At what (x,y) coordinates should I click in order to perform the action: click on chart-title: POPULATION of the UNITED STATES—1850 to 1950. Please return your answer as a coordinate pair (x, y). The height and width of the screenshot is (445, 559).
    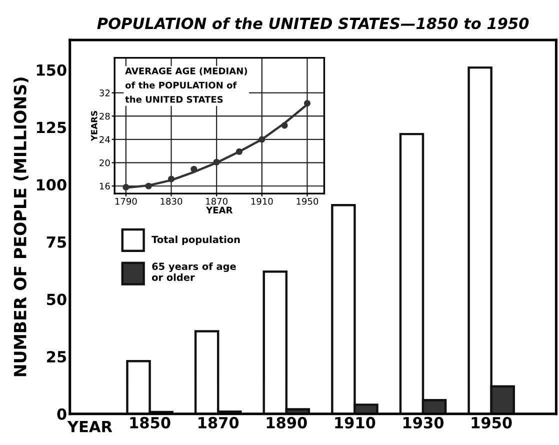
    Looking at the image, I should click on (313, 23).